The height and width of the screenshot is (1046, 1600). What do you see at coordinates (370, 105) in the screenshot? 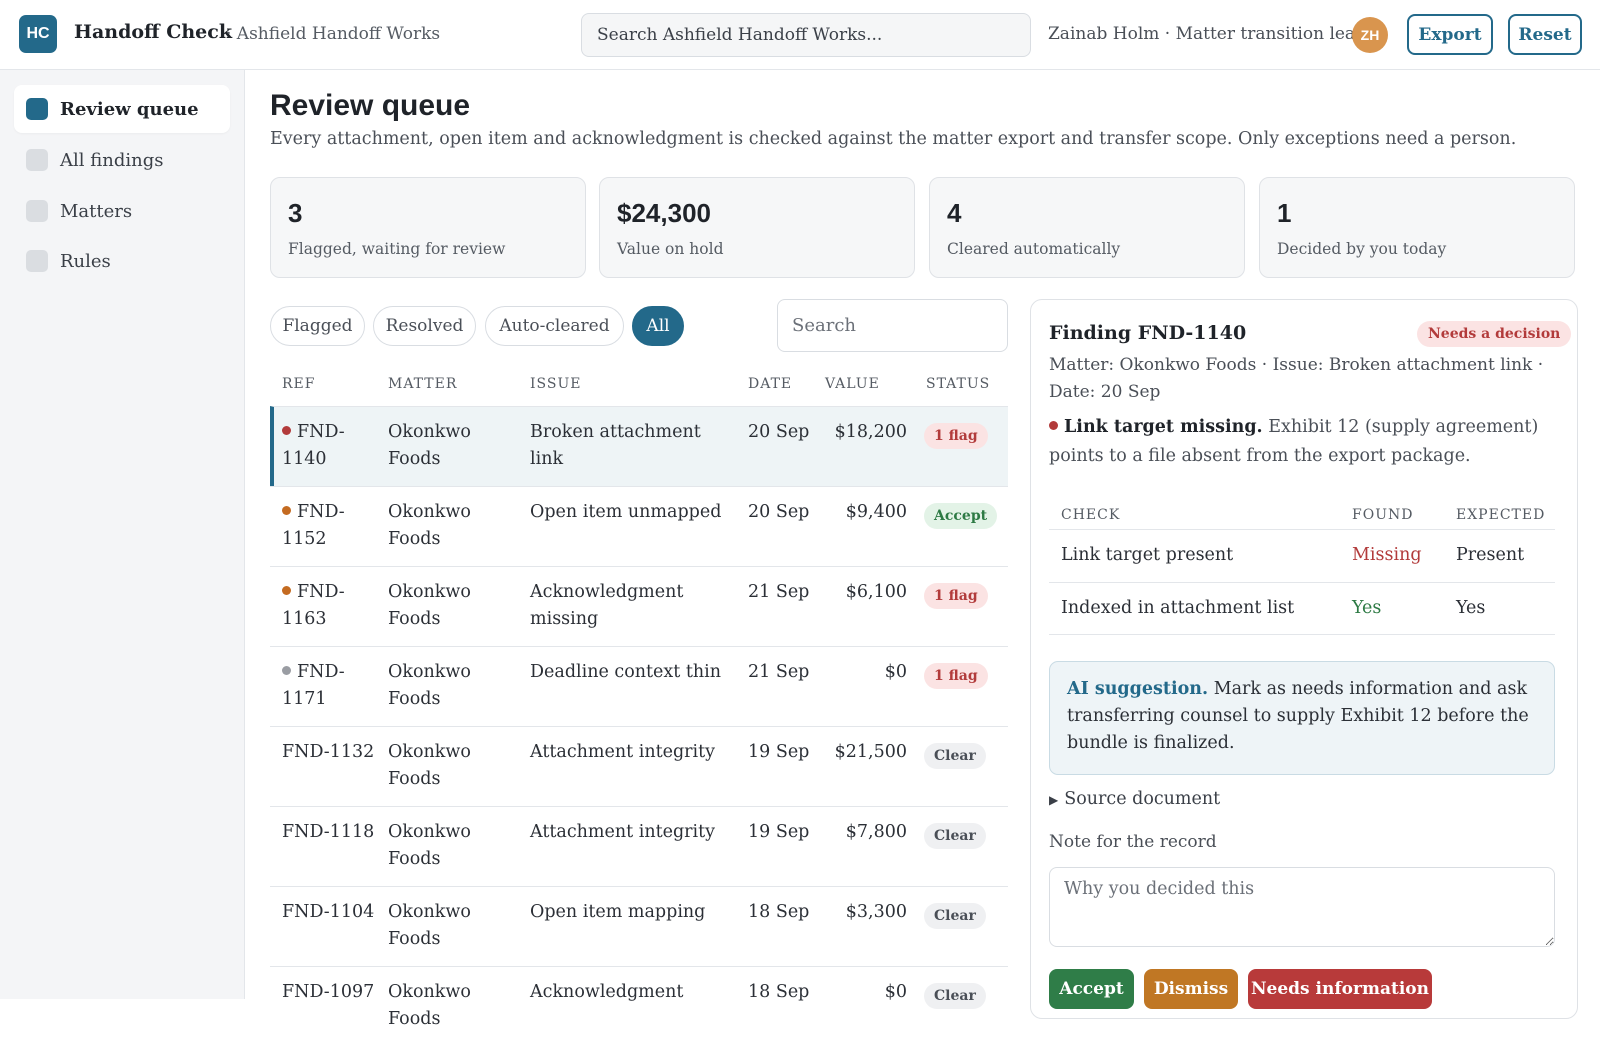
I see `page-title: Review queue` at bounding box center [370, 105].